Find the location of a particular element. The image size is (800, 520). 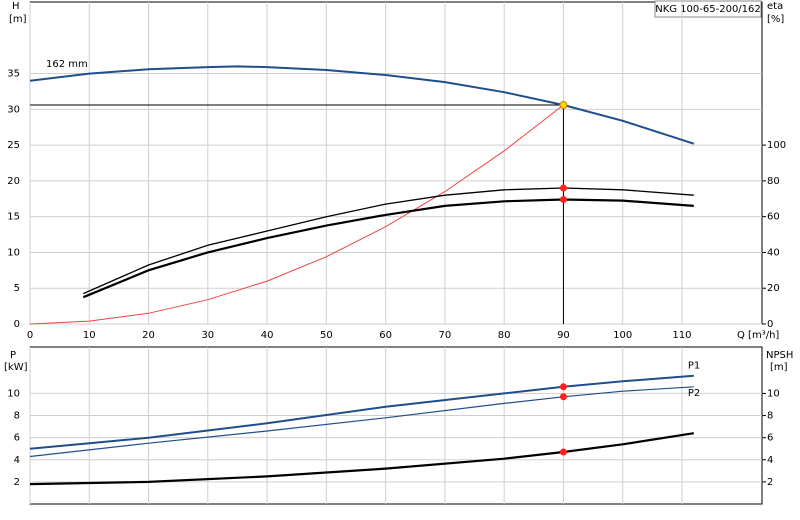

y-tick-label: 25 is located at coordinates (13, 145).